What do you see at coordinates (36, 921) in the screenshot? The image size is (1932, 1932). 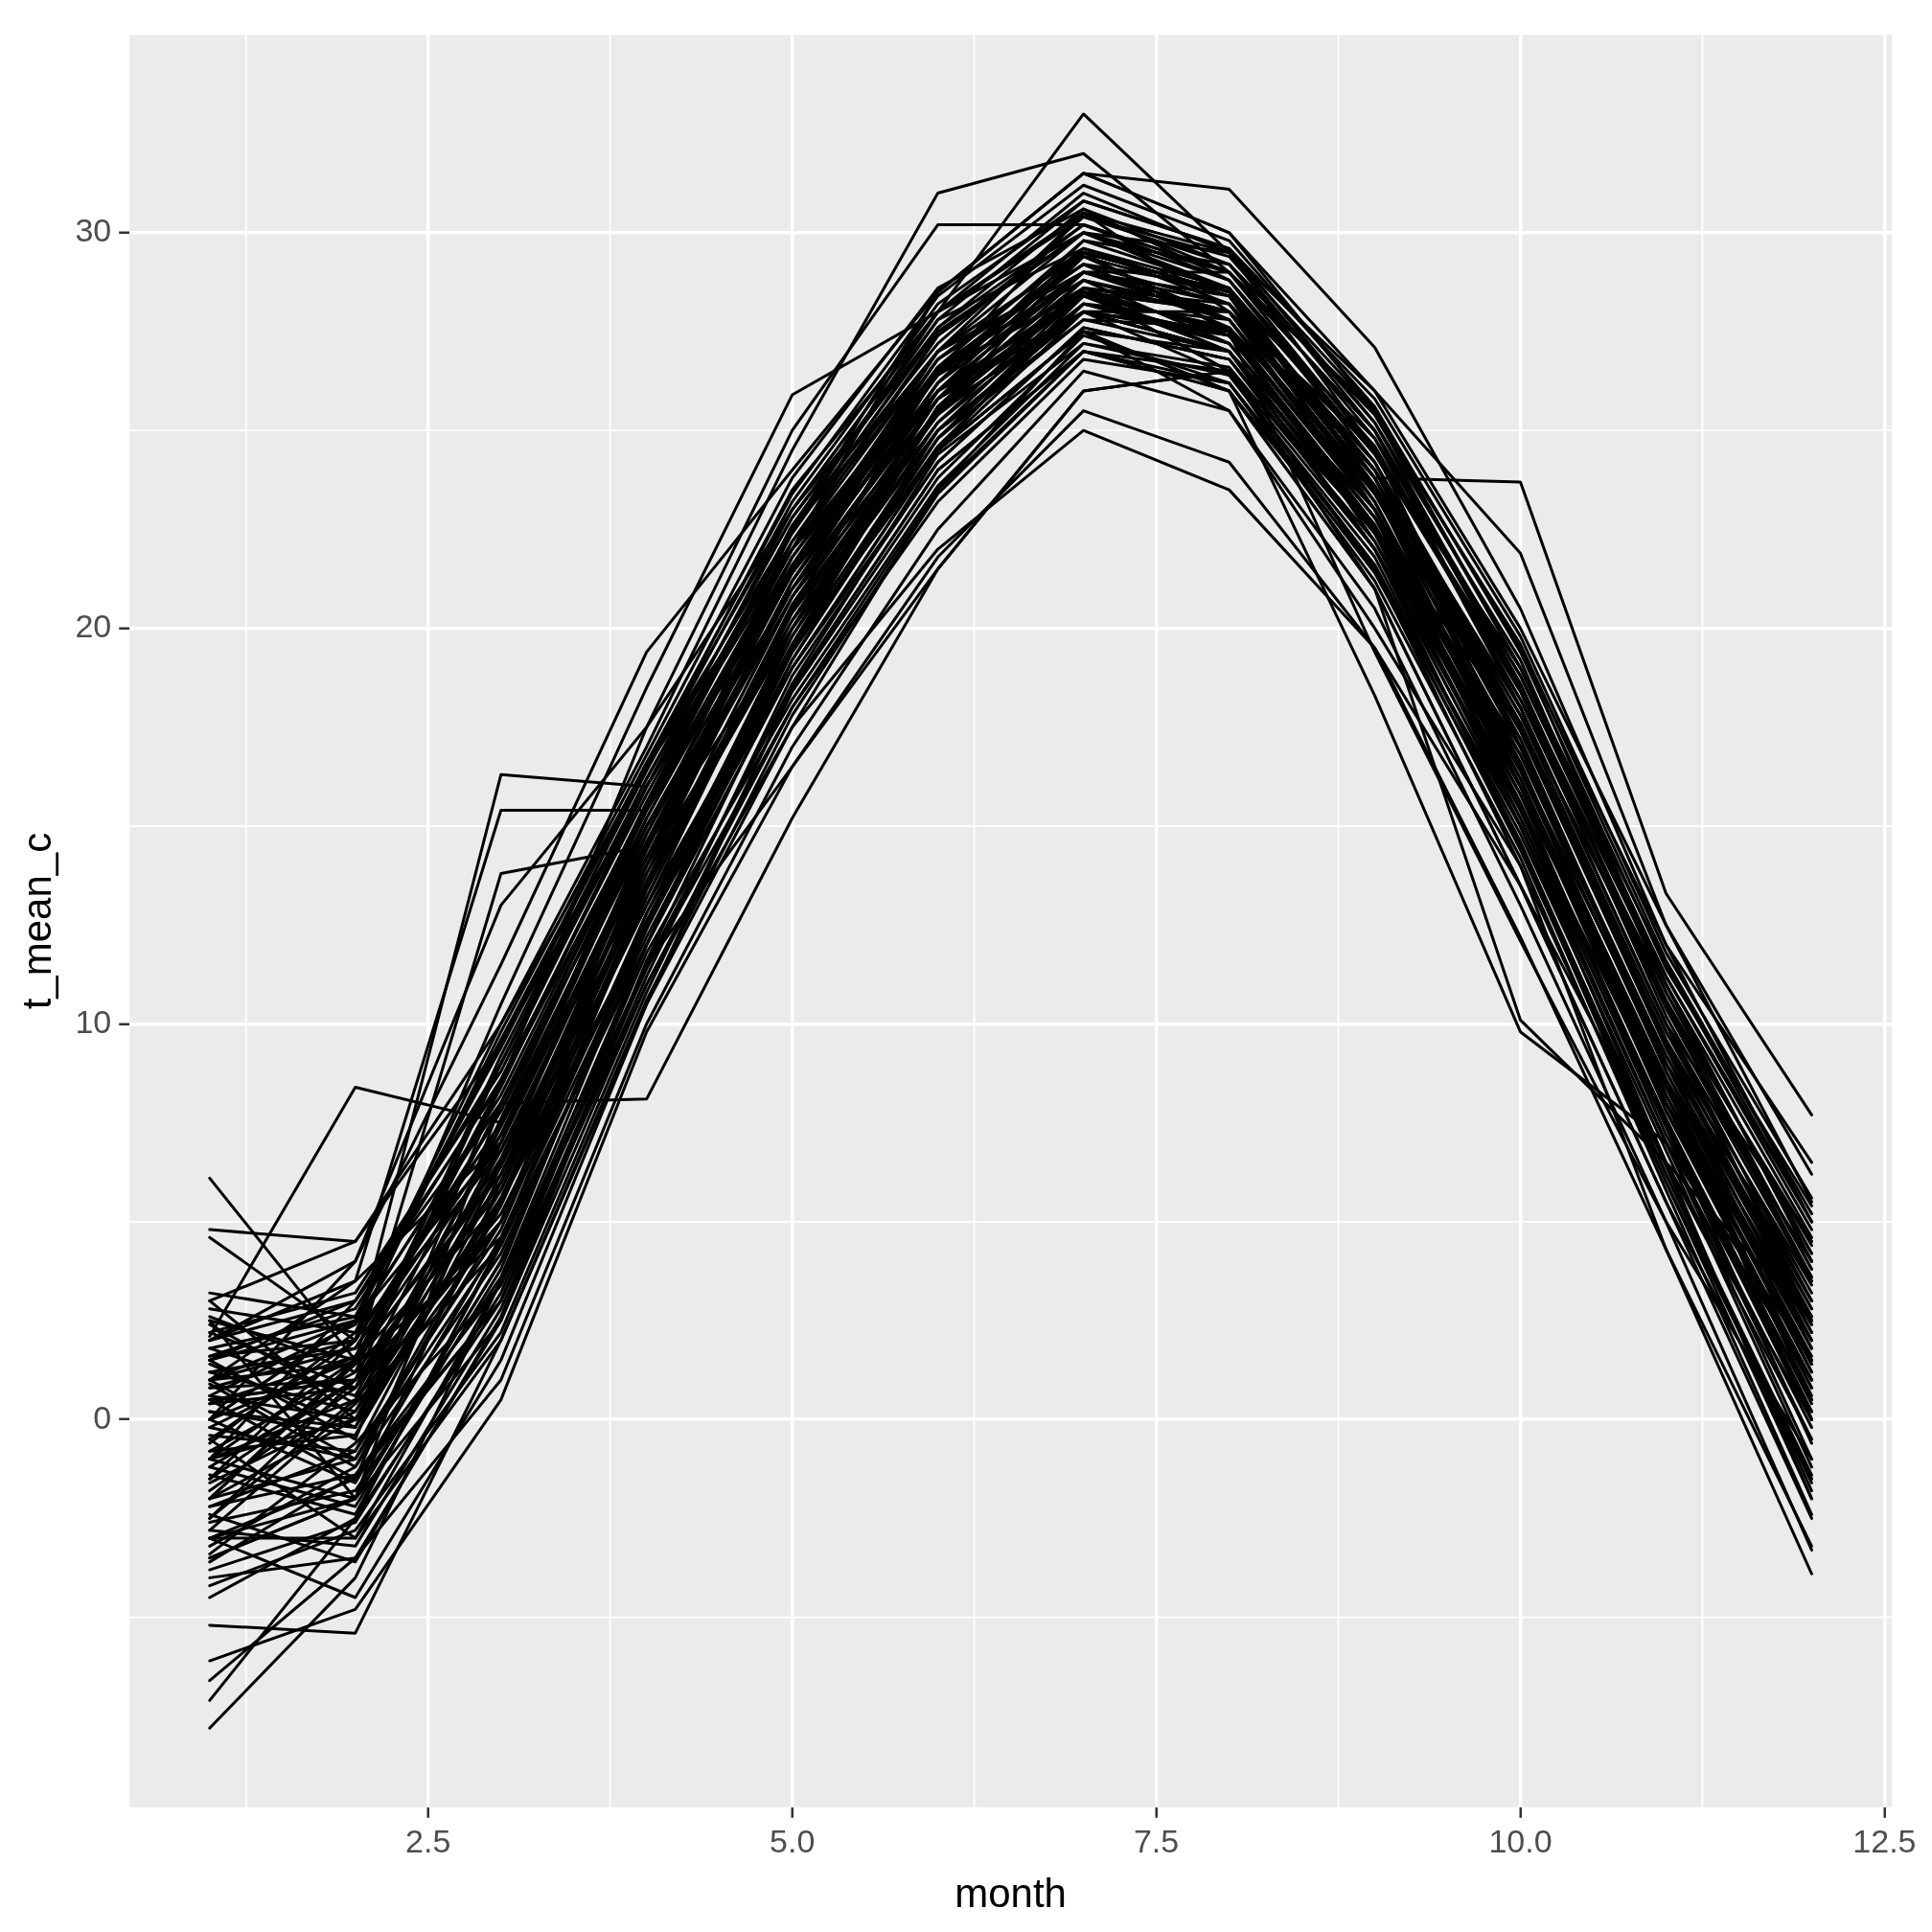 I see `y-axis-title: t_mean_c` at bounding box center [36, 921].